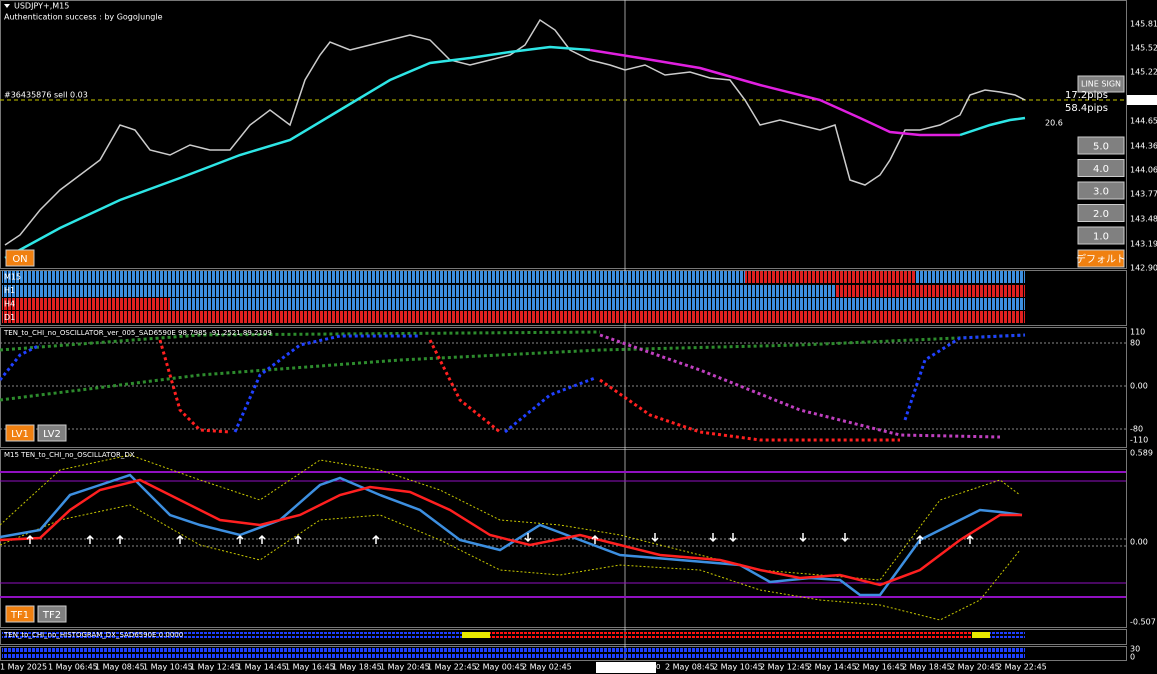  What do you see at coordinates (262, 667) in the screenshot?
I see `time-label: 1 May 14:45` at bounding box center [262, 667].